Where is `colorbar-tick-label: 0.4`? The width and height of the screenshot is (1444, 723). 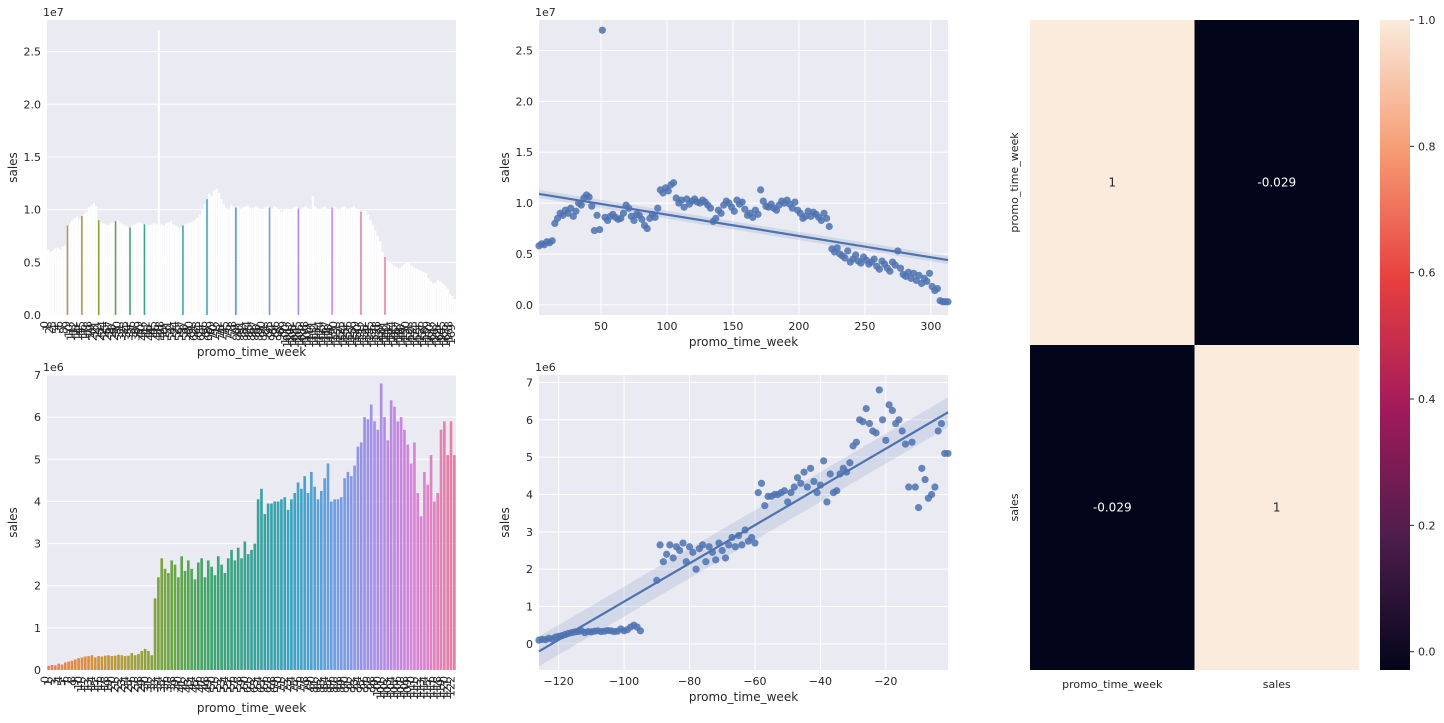
colorbar-tick-label: 0.4 is located at coordinates (1427, 399).